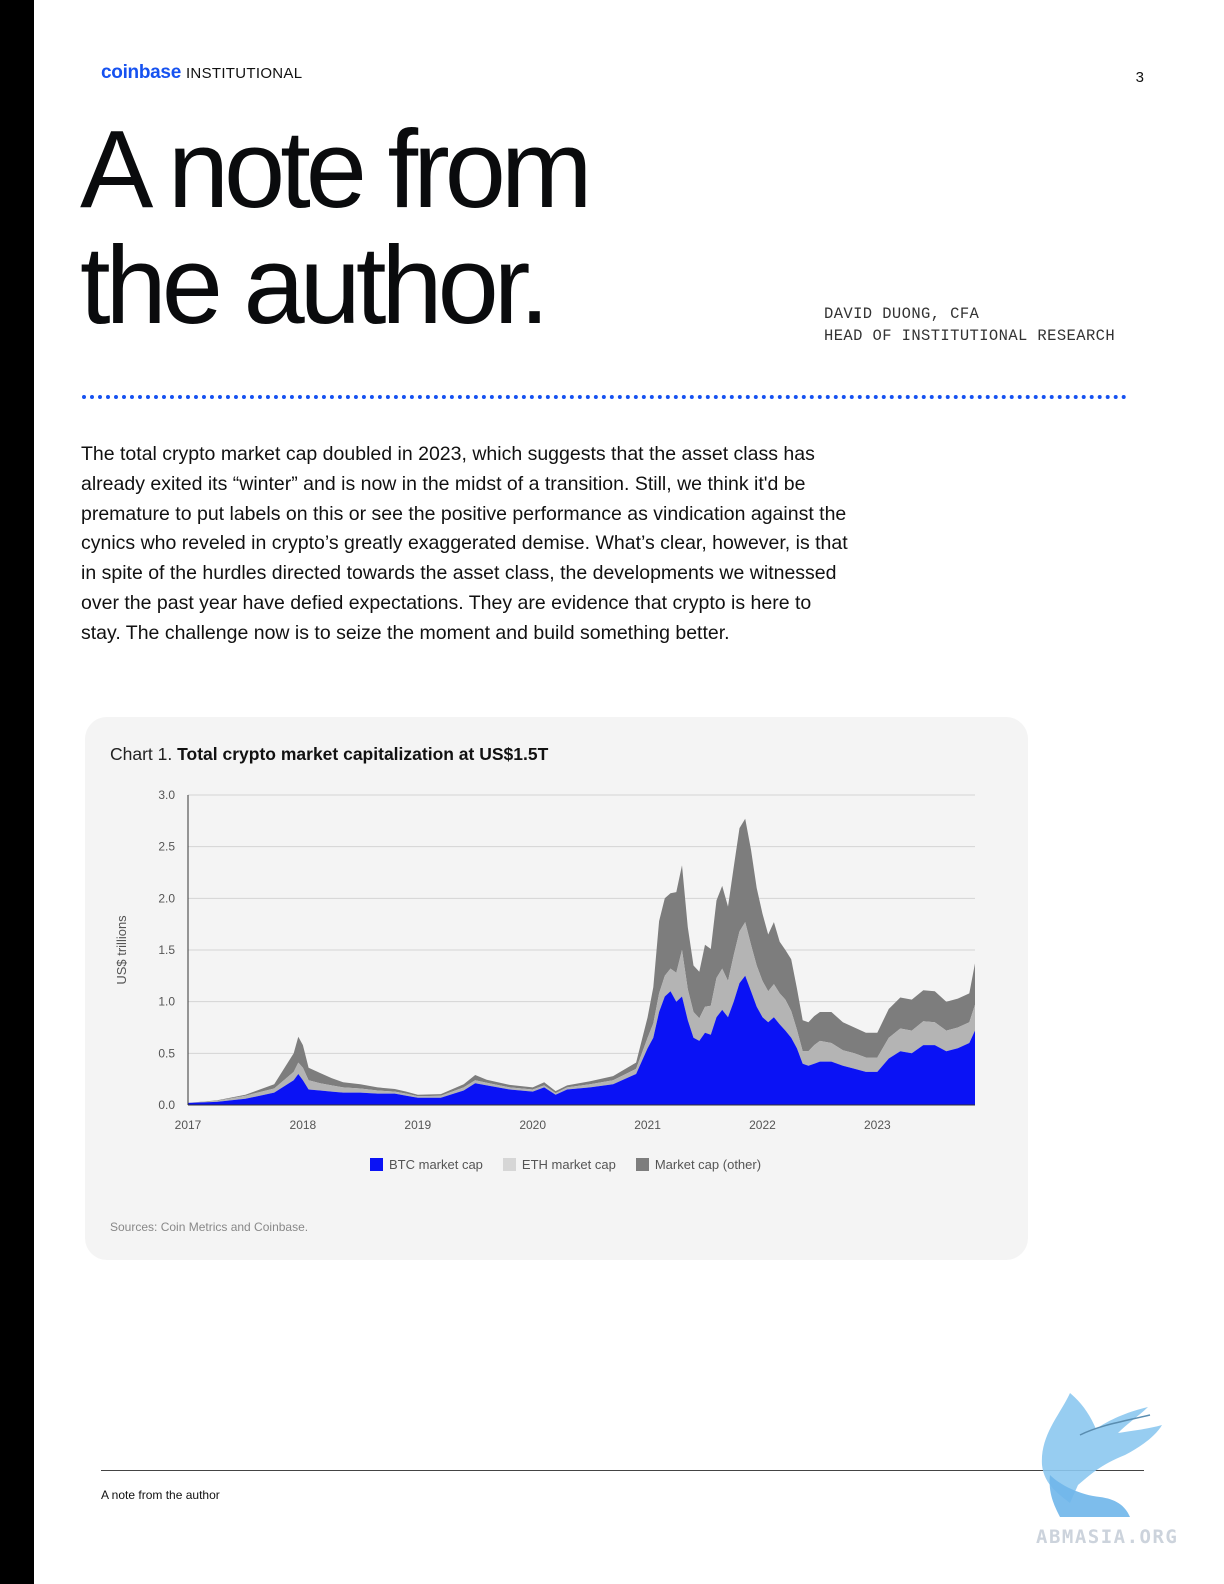  Describe the element at coordinates (970, 336) in the screenshot. I see `author-role: HEAD OF INSTITUTIONAL RESEARCH` at that location.